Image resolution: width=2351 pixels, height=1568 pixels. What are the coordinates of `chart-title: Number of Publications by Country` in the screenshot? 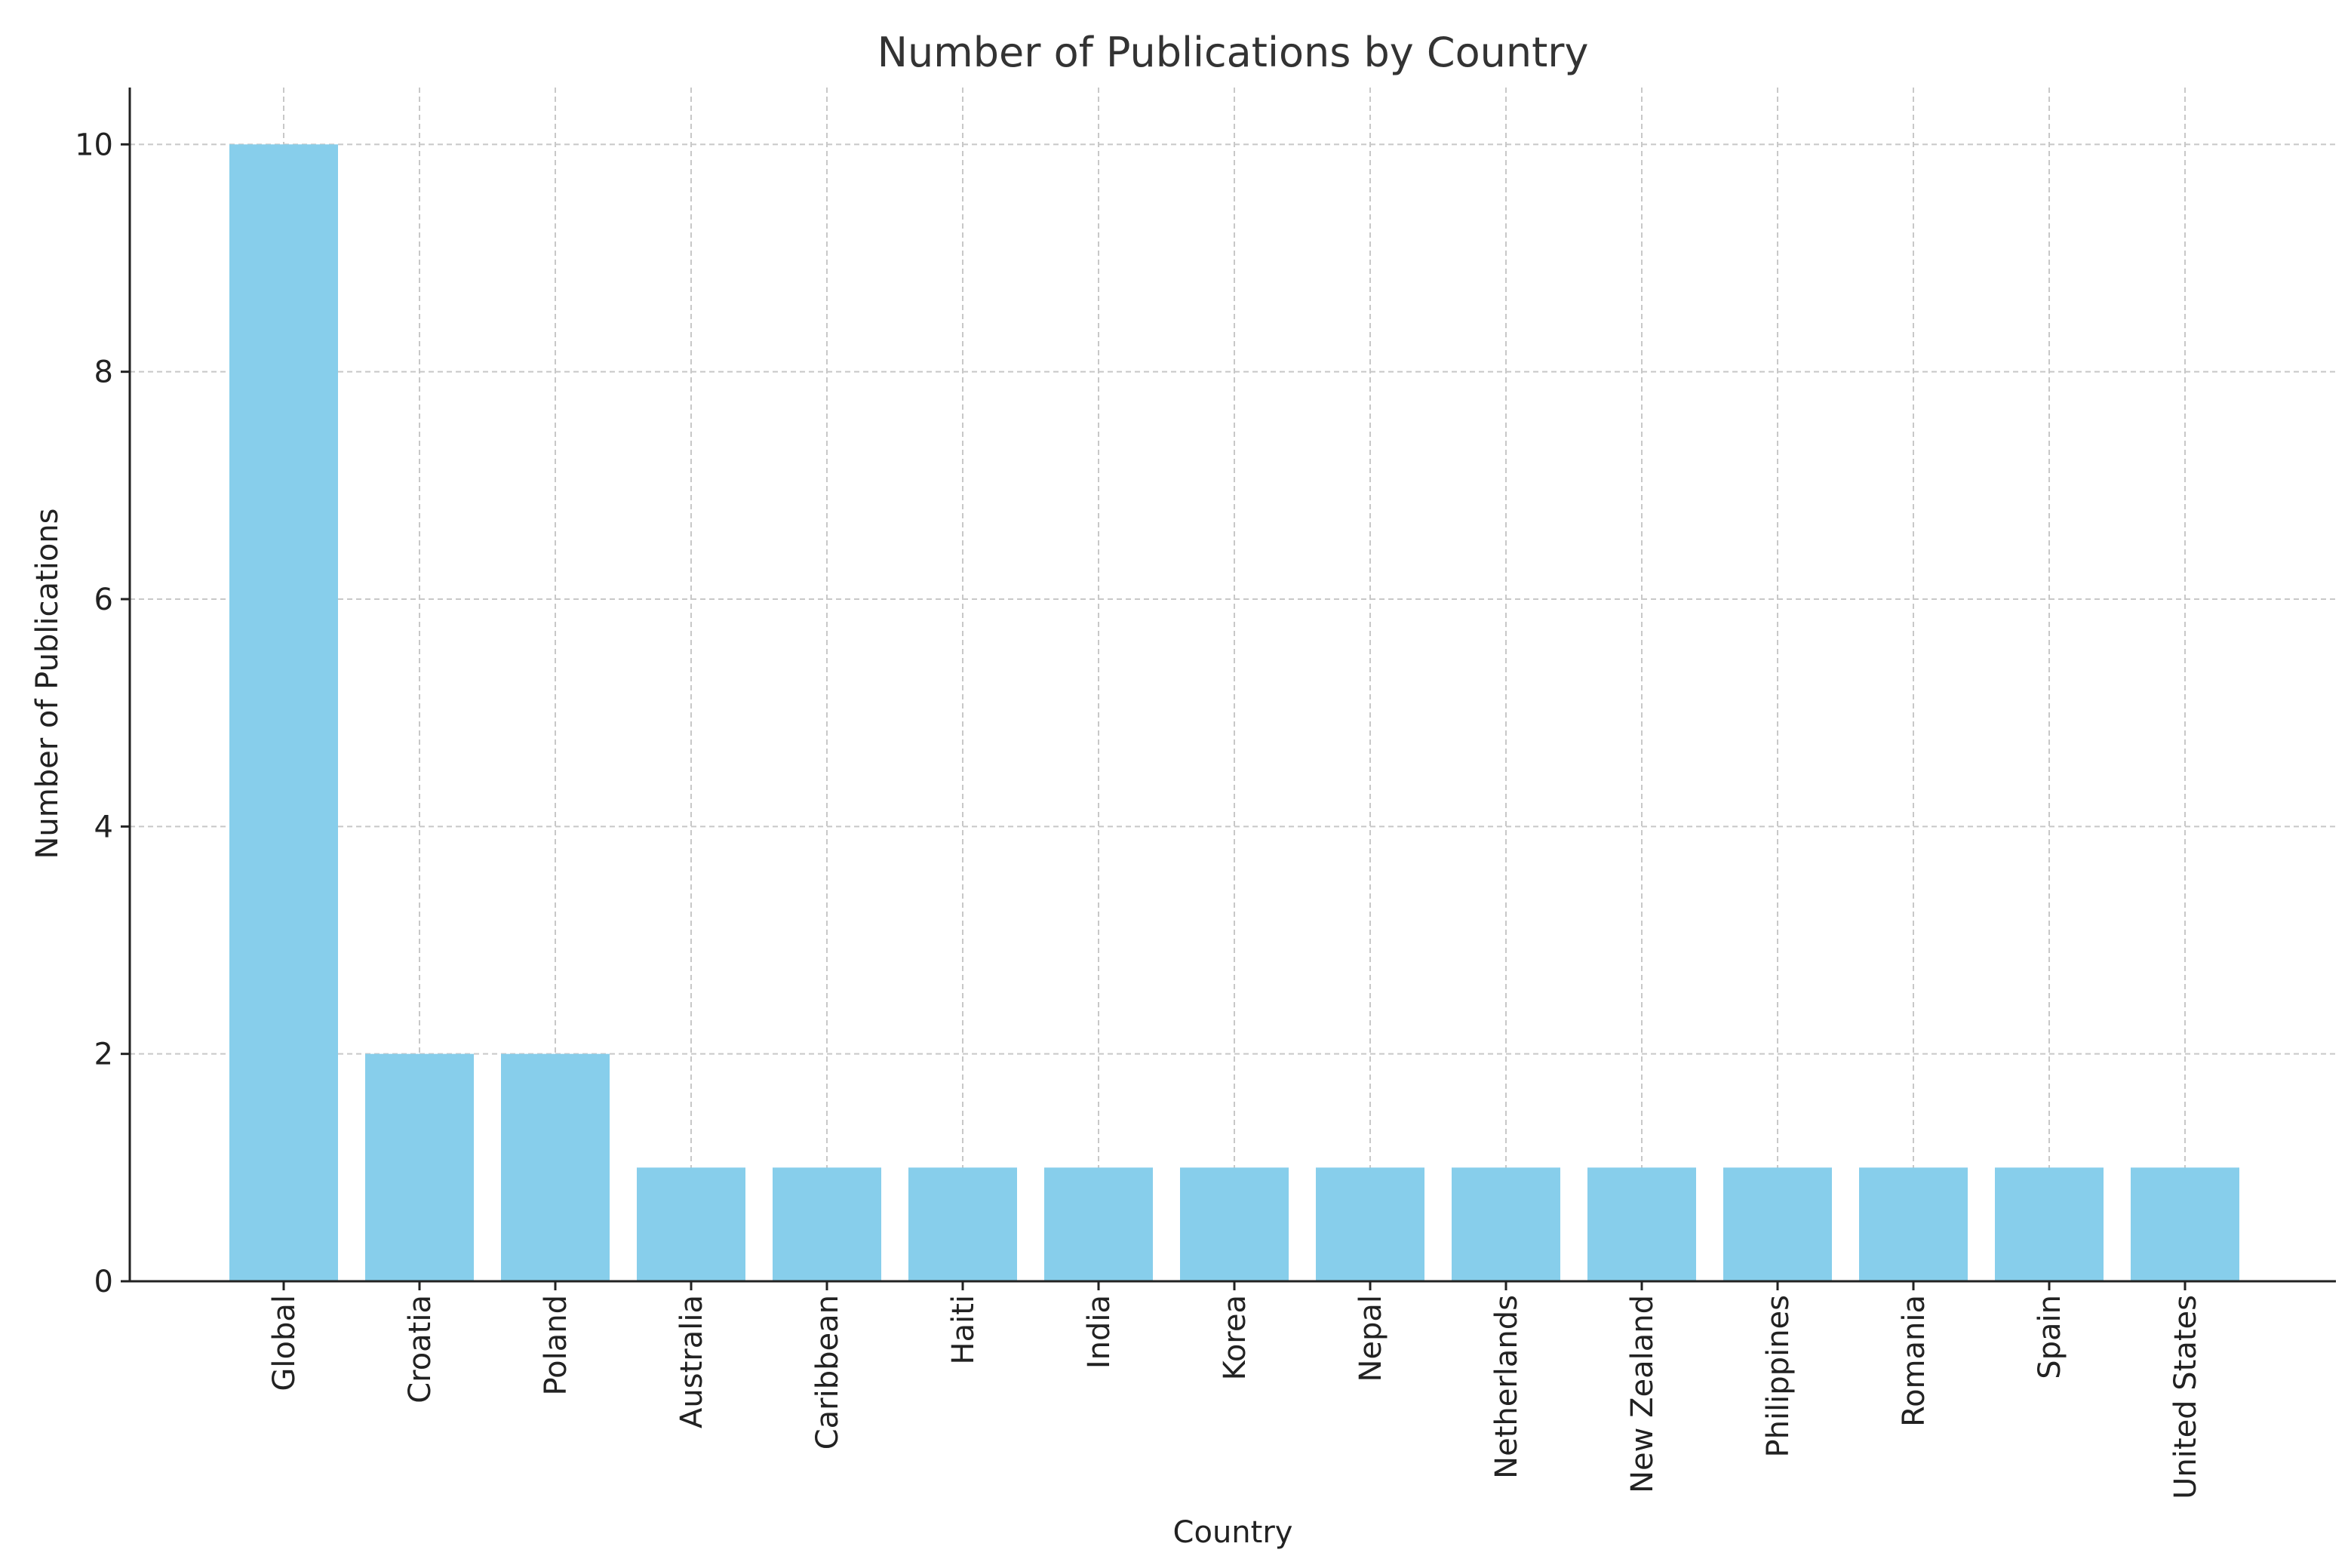 It's located at (1233, 53).